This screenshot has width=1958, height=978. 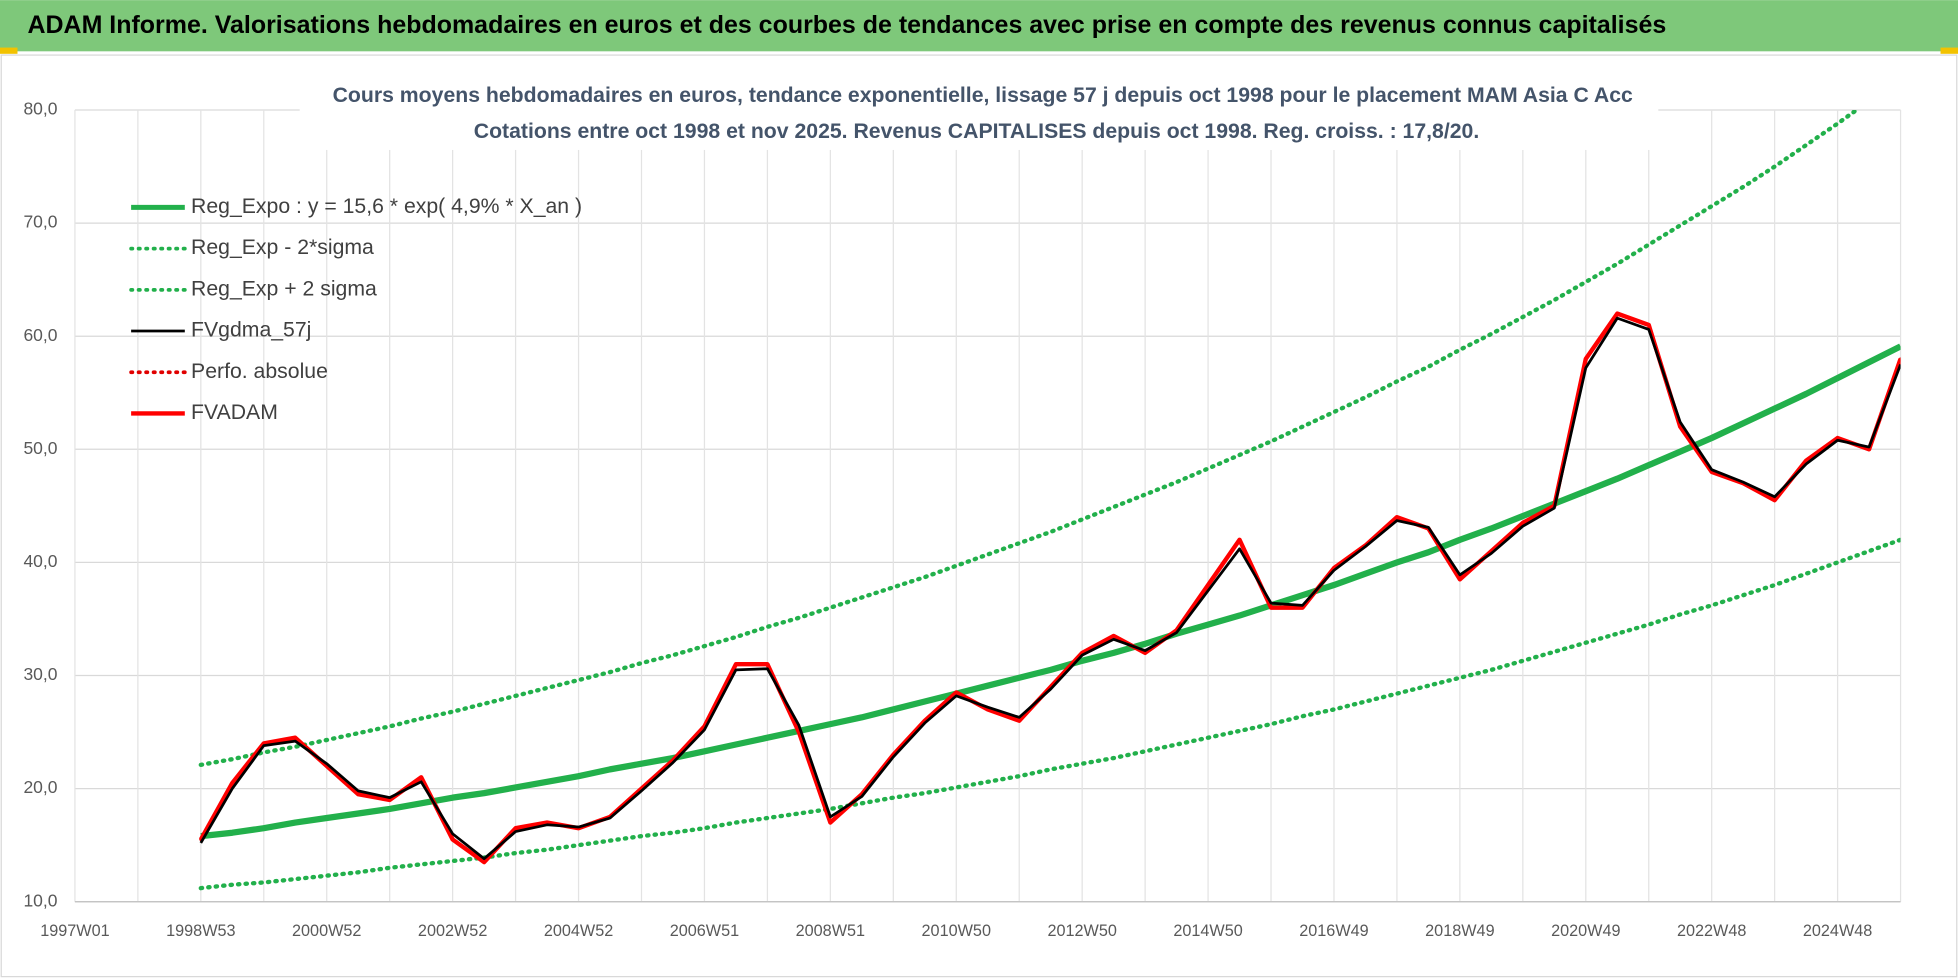 What do you see at coordinates (251, 330) in the screenshot?
I see `legend-label: FVgdma_57j` at bounding box center [251, 330].